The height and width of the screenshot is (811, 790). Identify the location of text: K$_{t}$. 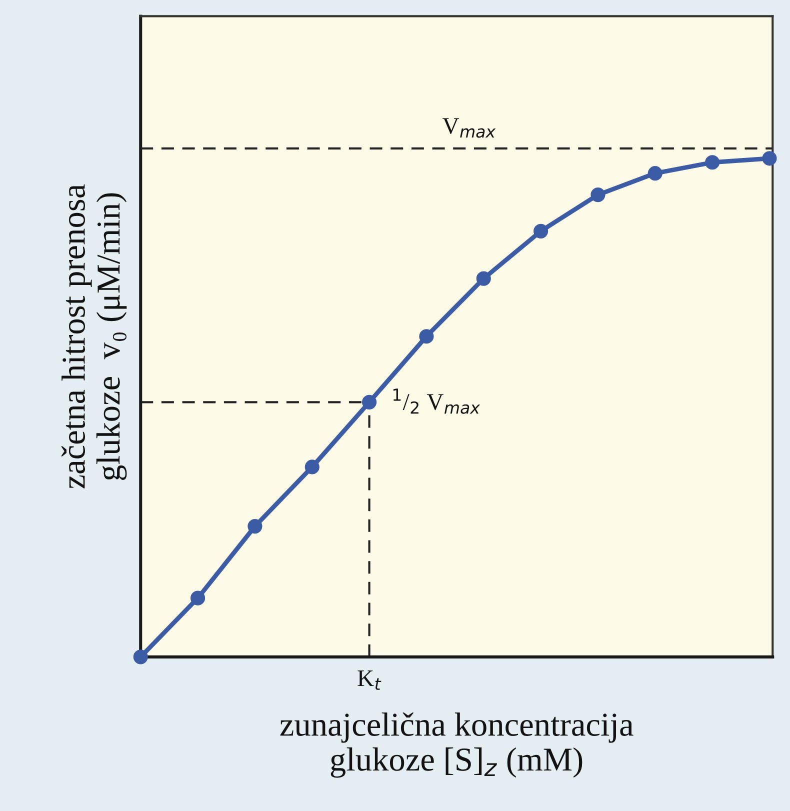
(370, 680).